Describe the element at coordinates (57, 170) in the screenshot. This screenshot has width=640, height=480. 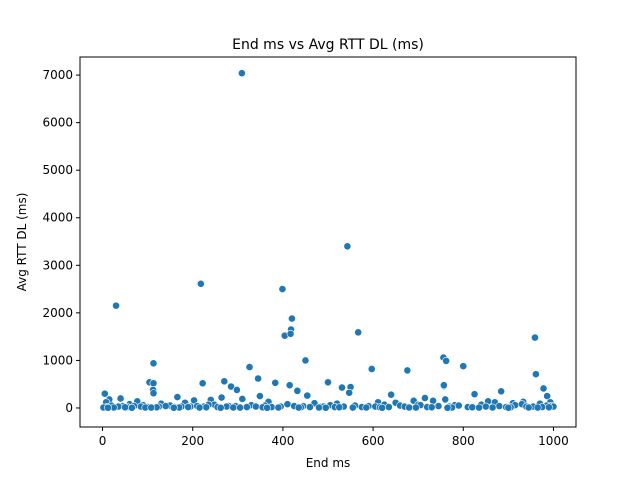
I see `y-tick-label: 5000` at that location.